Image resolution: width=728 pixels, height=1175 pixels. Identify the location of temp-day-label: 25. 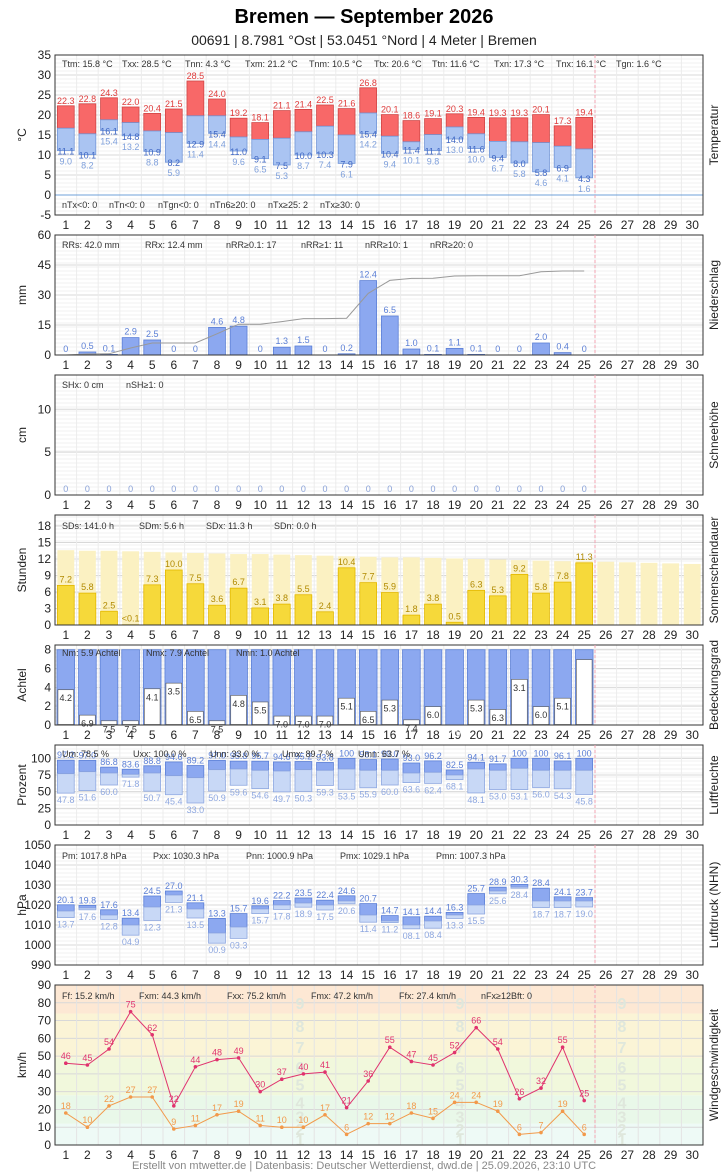
(585, 225).